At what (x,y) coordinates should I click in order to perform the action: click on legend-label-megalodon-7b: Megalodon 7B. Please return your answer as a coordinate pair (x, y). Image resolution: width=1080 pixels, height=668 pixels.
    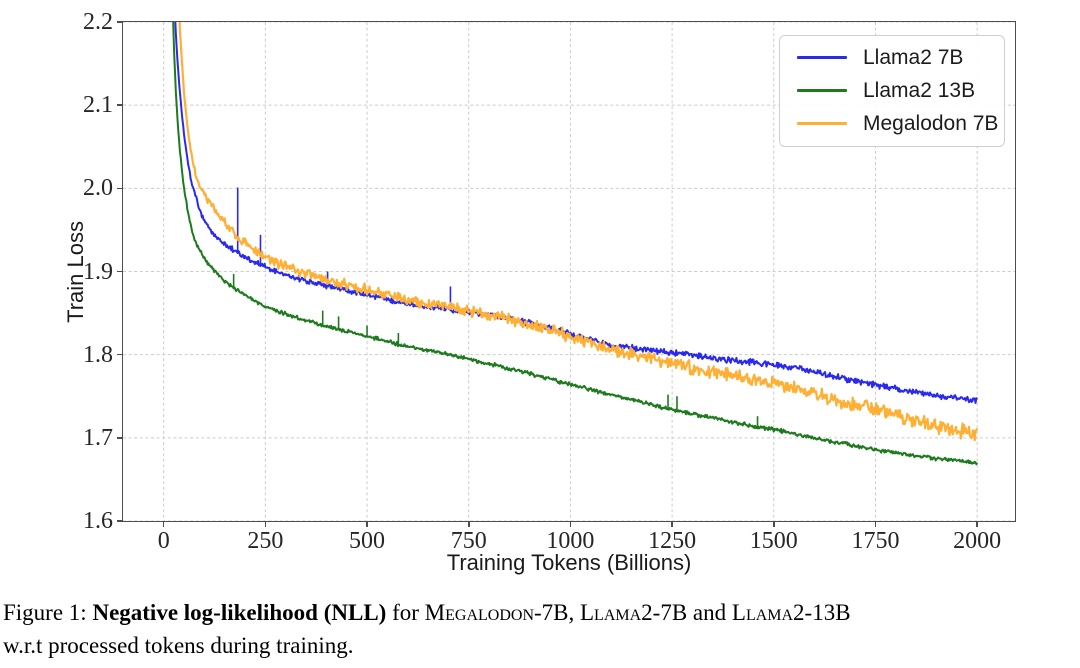
    Looking at the image, I should click on (931, 123).